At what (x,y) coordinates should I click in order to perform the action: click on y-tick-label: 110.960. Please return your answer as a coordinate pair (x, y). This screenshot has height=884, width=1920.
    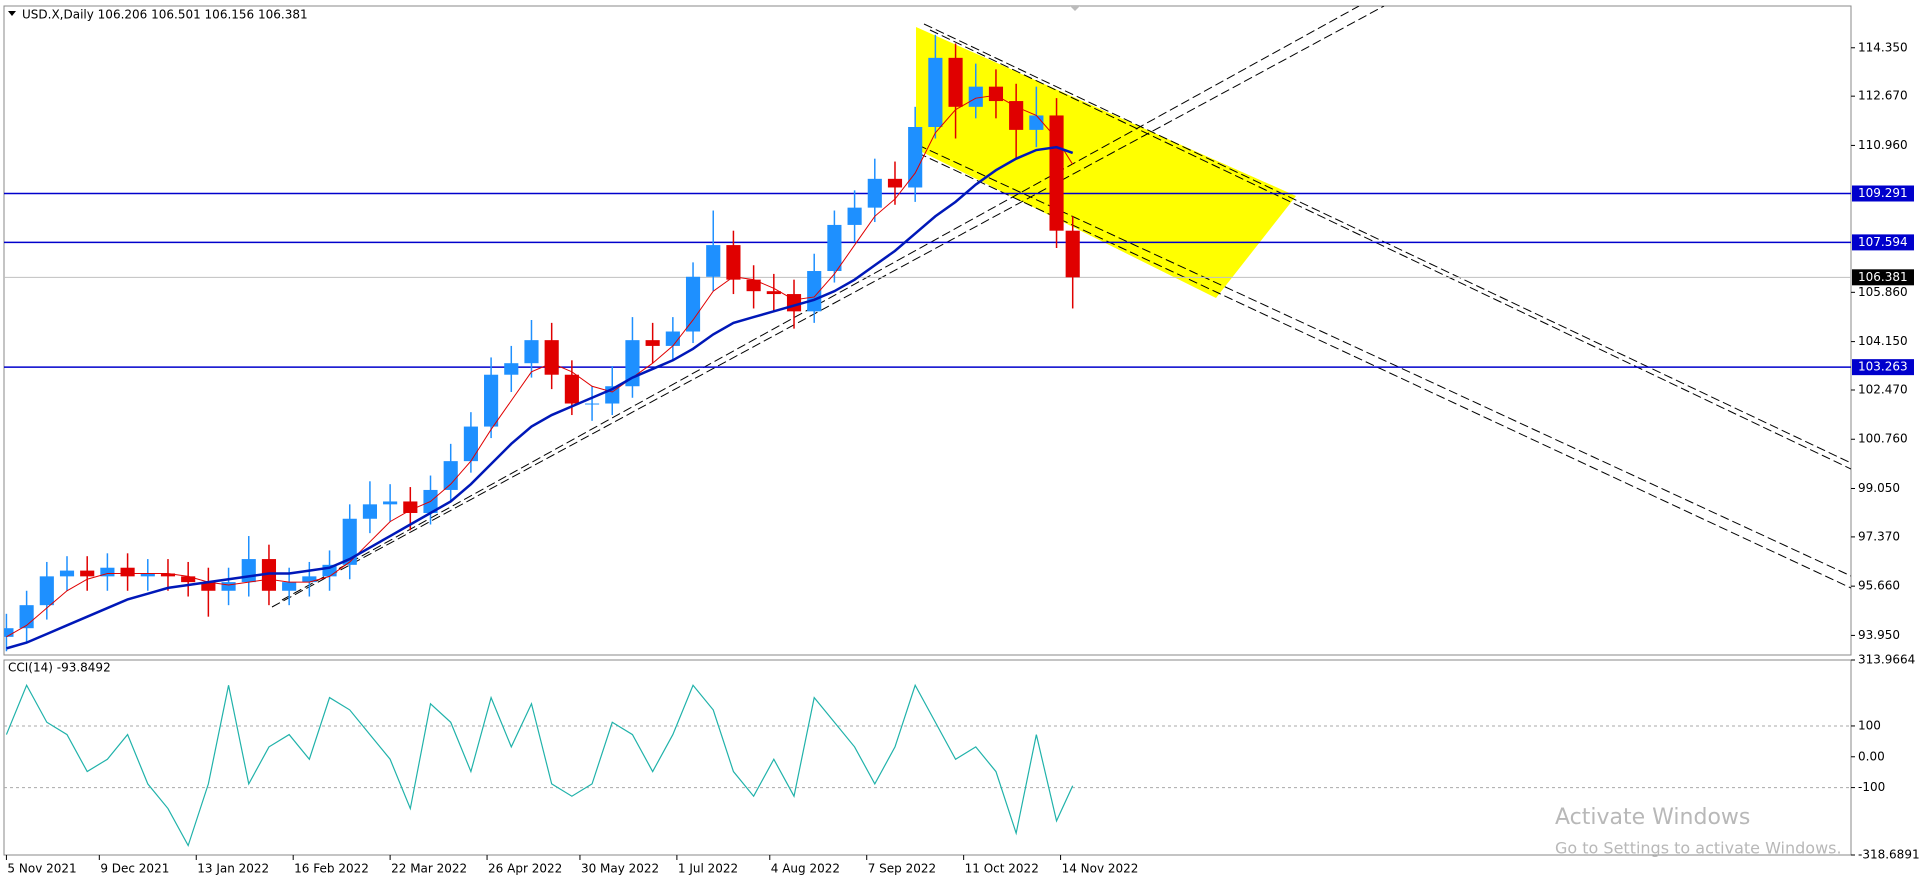
    Looking at the image, I should click on (1883, 145).